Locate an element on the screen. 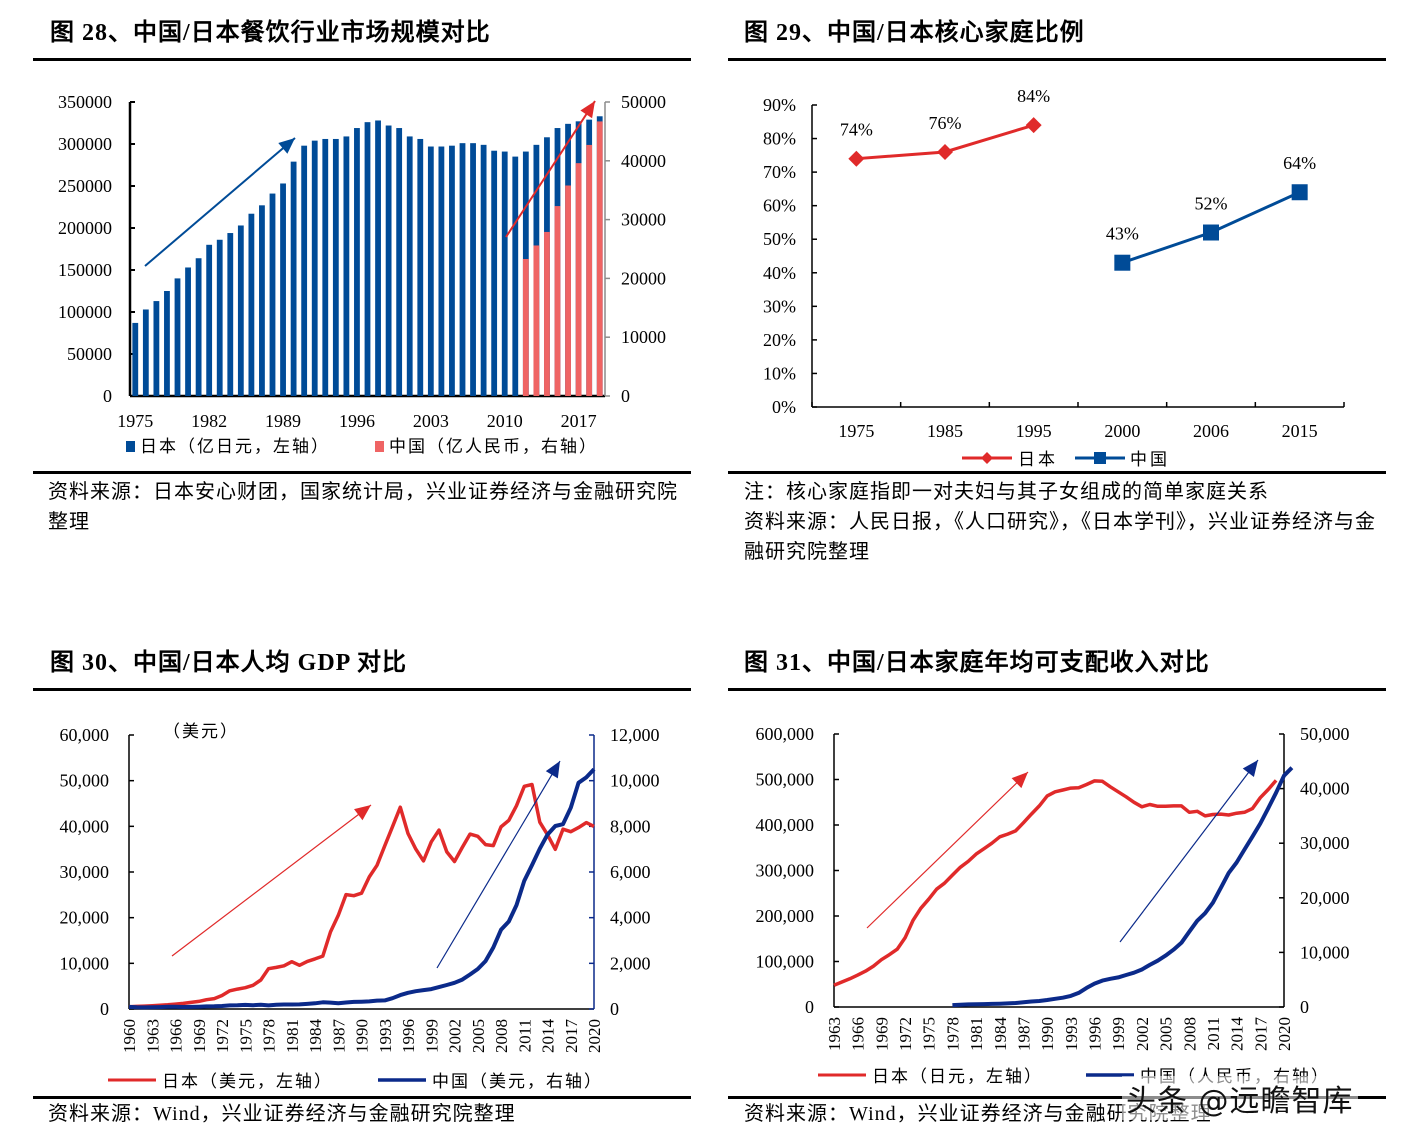  right-tick-label: 50000 is located at coordinates (643, 102).